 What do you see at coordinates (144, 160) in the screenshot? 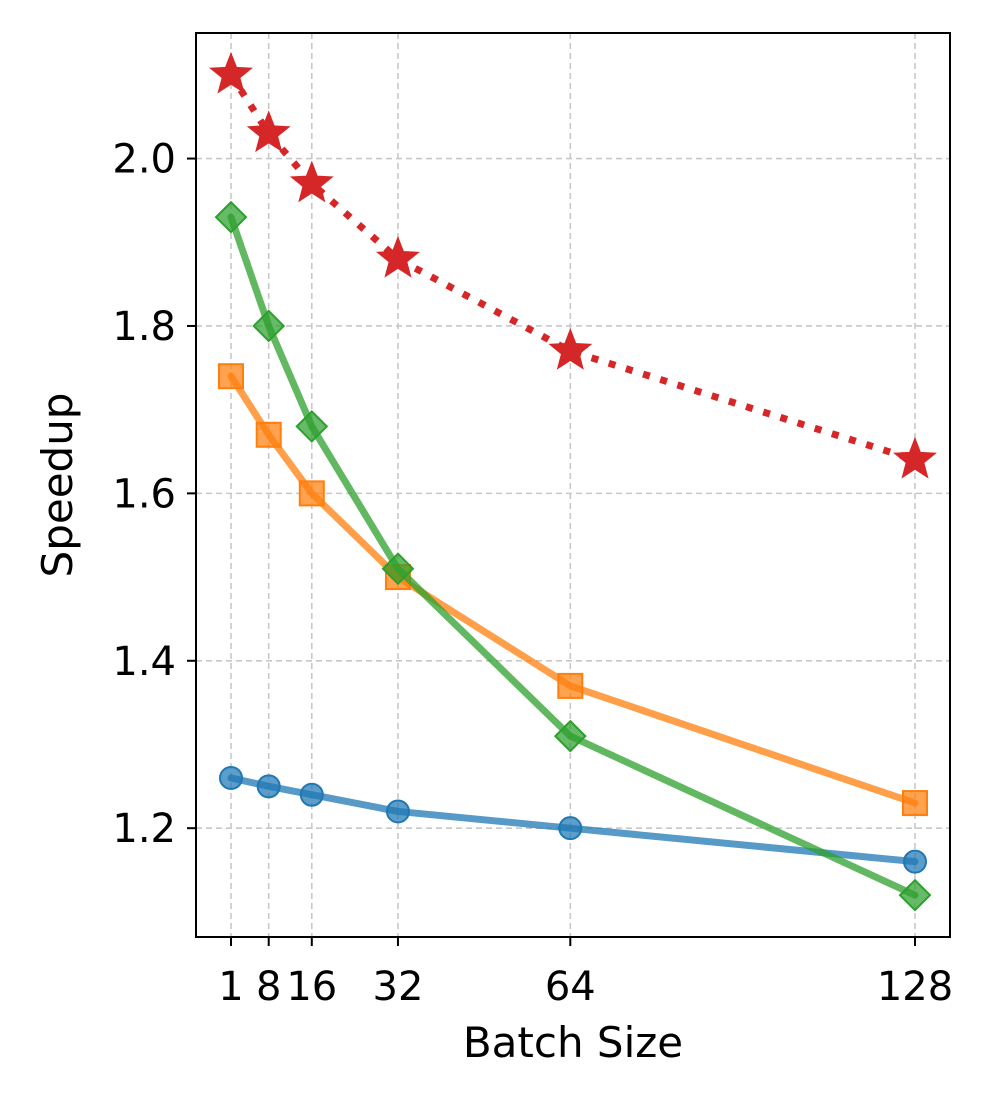
I see `y-tick-label-2.0: 2.0` at bounding box center [144, 160].